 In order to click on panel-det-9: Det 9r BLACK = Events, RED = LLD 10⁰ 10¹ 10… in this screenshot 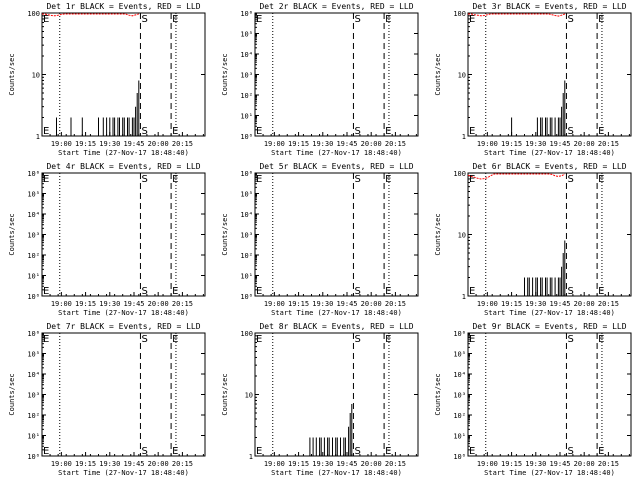, I will do `click(533, 399)`.